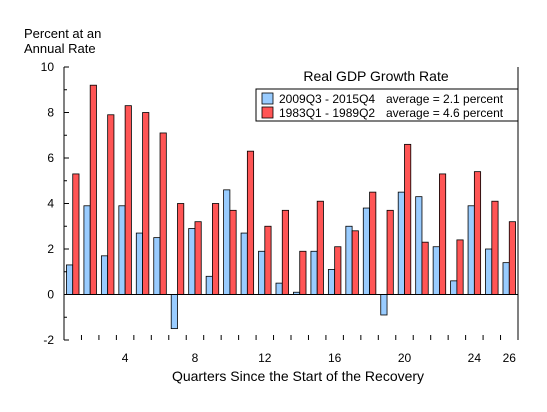 The width and height of the screenshot is (547, 412). Describe the element at coordinates (335, 358) in the screenshot. I see `x-tick-label: 16` at that location.